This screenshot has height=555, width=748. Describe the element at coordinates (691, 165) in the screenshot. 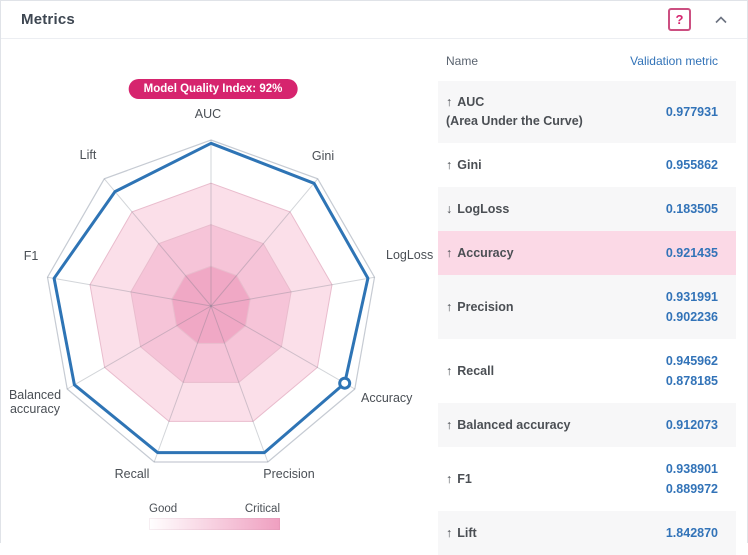

I see `metric-values: 0.955862` at that location.